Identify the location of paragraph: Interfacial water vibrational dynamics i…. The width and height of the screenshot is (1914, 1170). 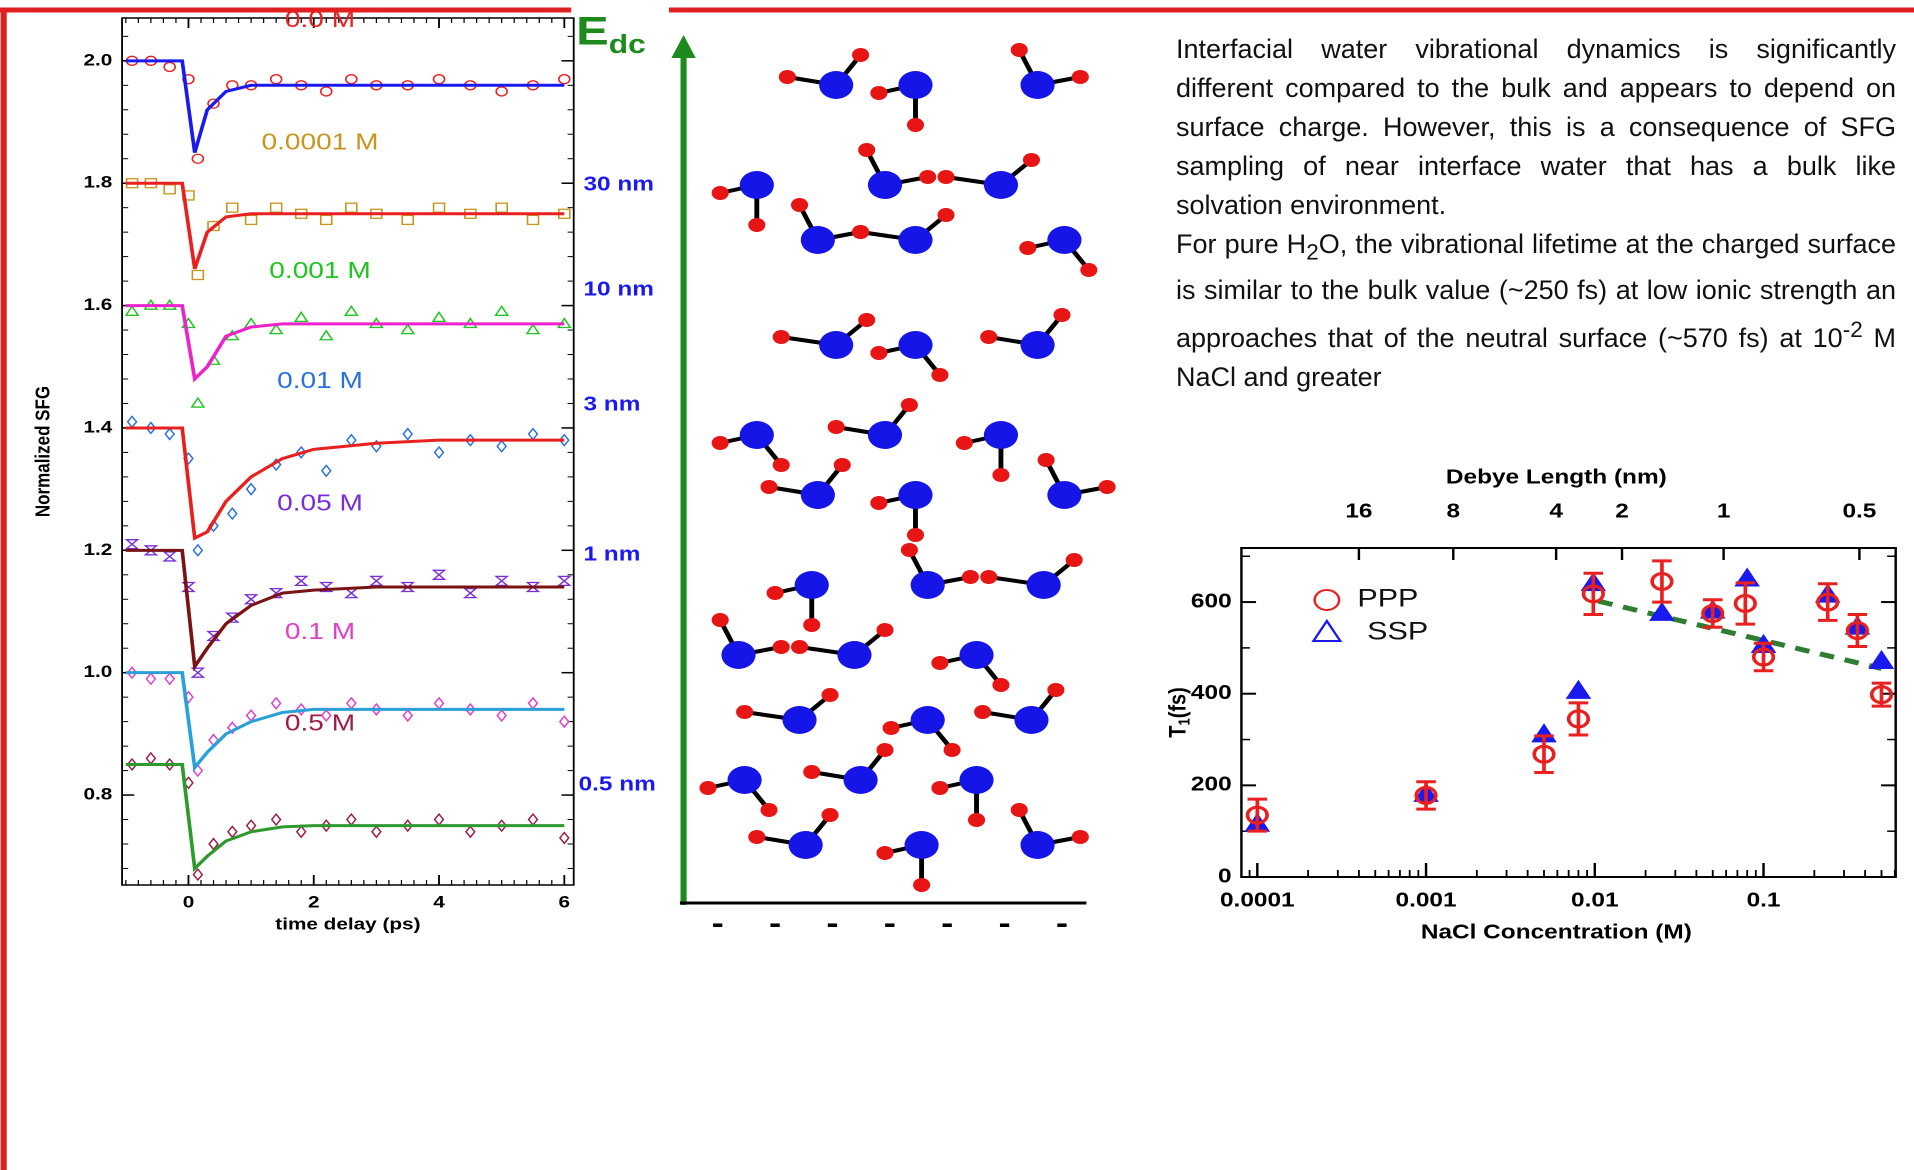
(1536, 127).